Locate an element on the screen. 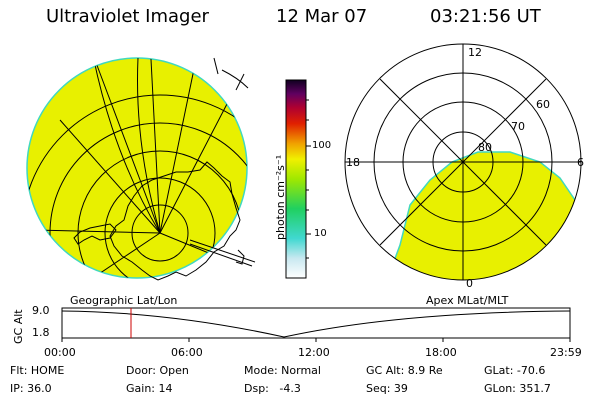 The image size is (600, 400). coastline-peninsula is located at coordinates (95, 234).